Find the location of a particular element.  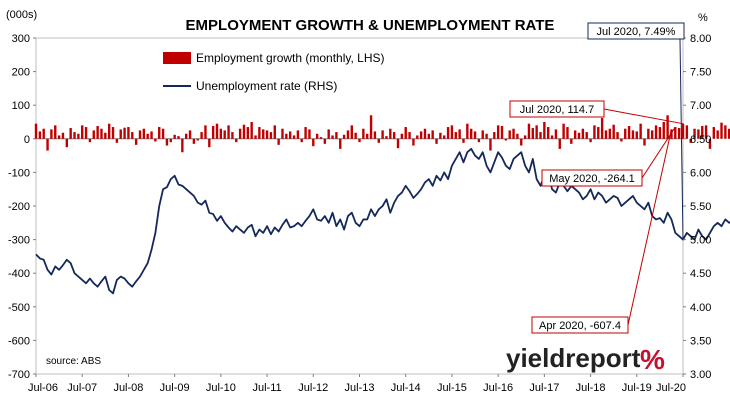

x-tick-label: Jul-16 is located at coordinates (498, 388).